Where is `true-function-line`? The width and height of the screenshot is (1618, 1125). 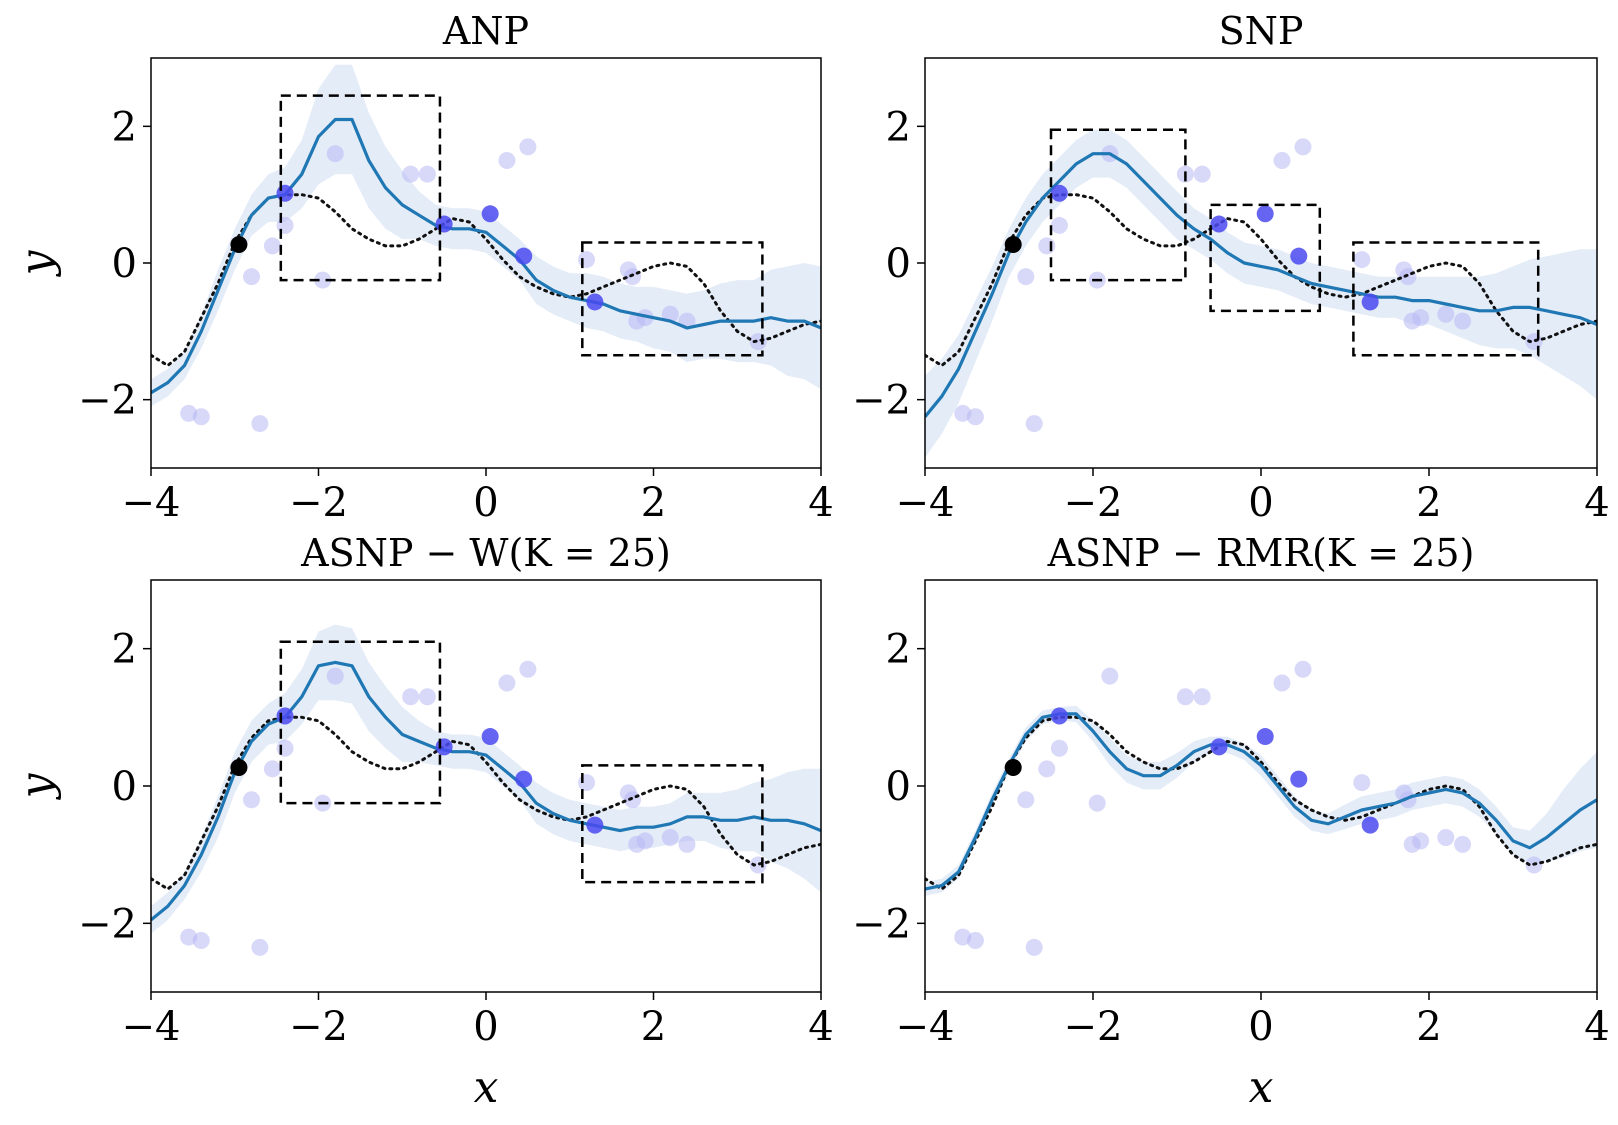
true-function-line is located at coordinates (1261, 803).